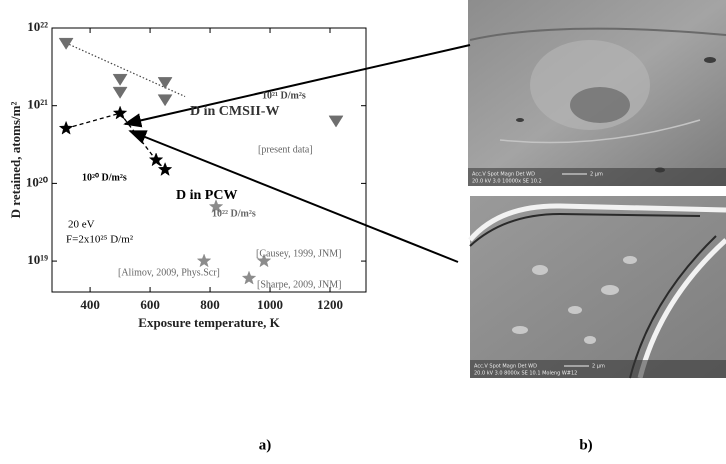 The width and height of the screenshot is (726, 464). What do you see at coordinates (234, 213) in the screenshot?
I see `annotation: 10²² D/m²s` at bounding box center [234, 213].